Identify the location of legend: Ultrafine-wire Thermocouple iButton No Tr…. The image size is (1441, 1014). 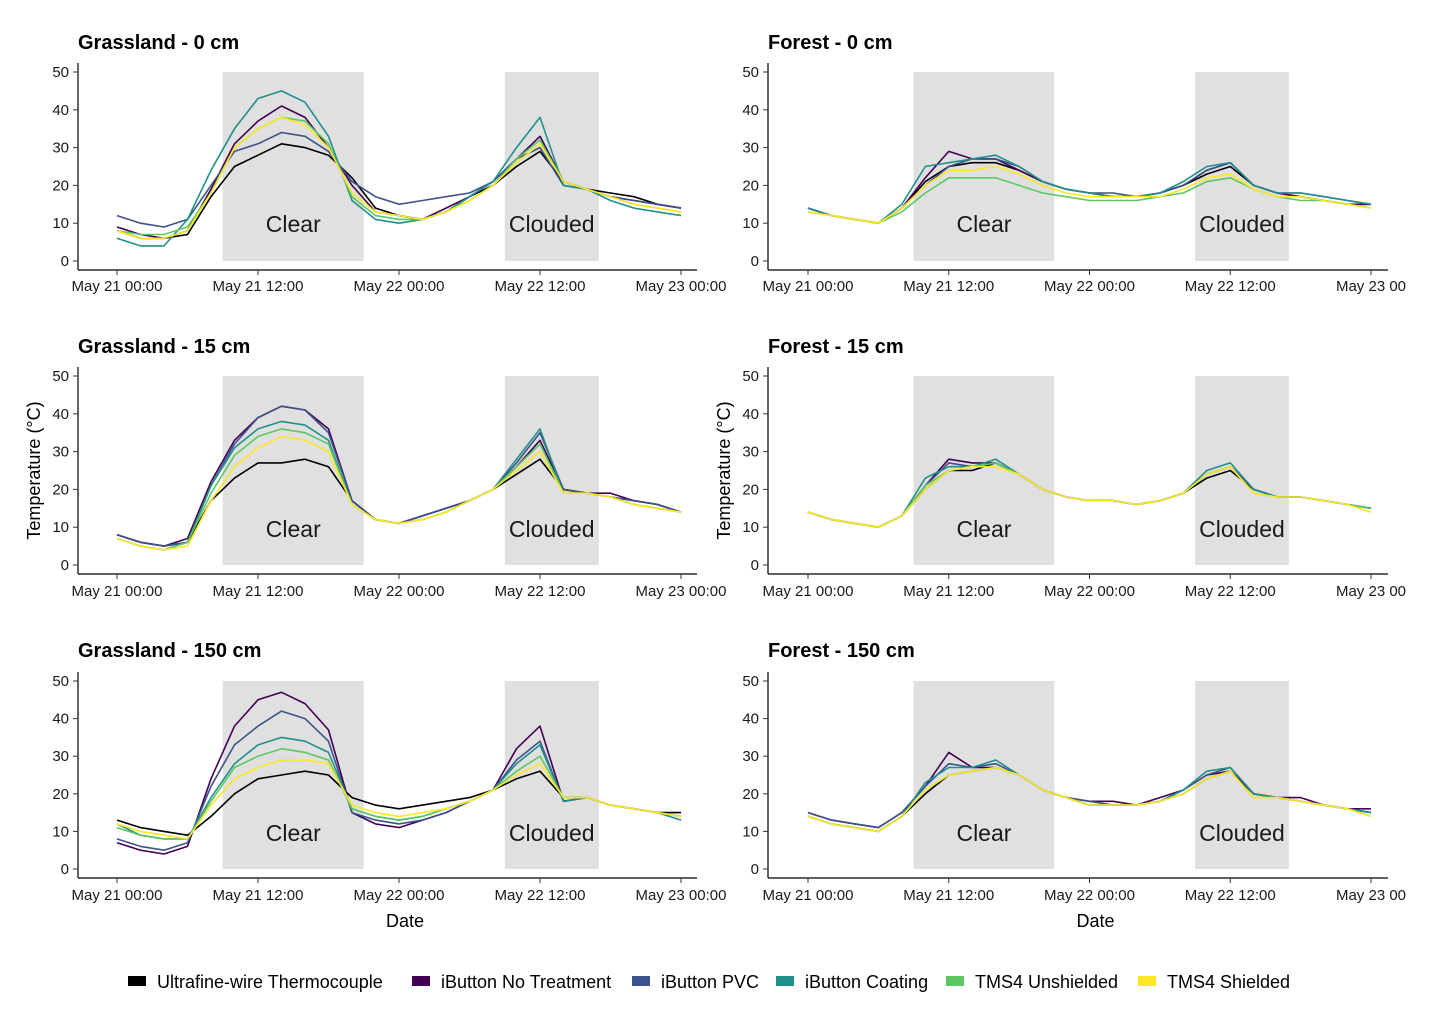
(709, 982).